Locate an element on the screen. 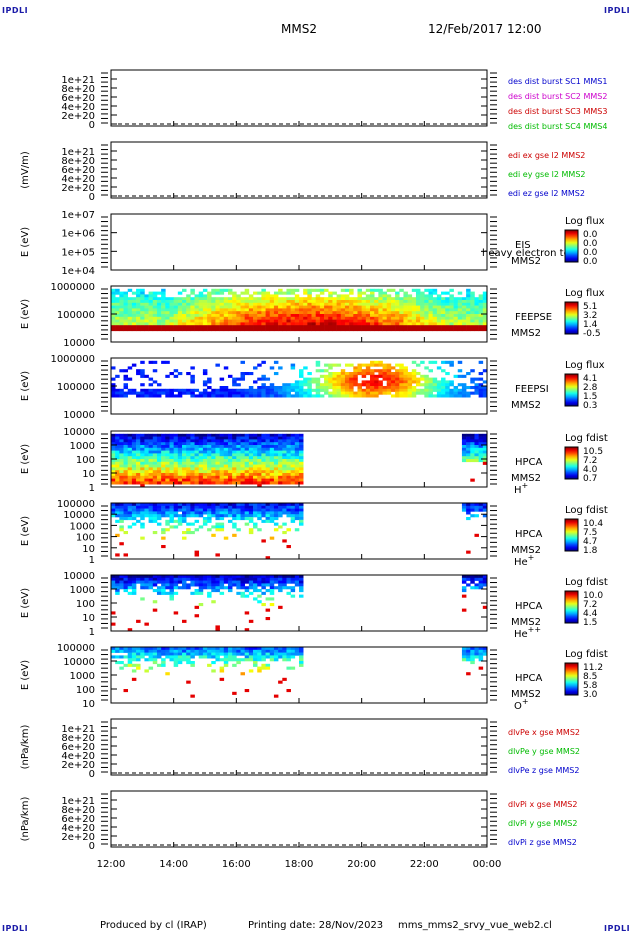  y-tick-label: 1000 is located at coordinates (82, 590).